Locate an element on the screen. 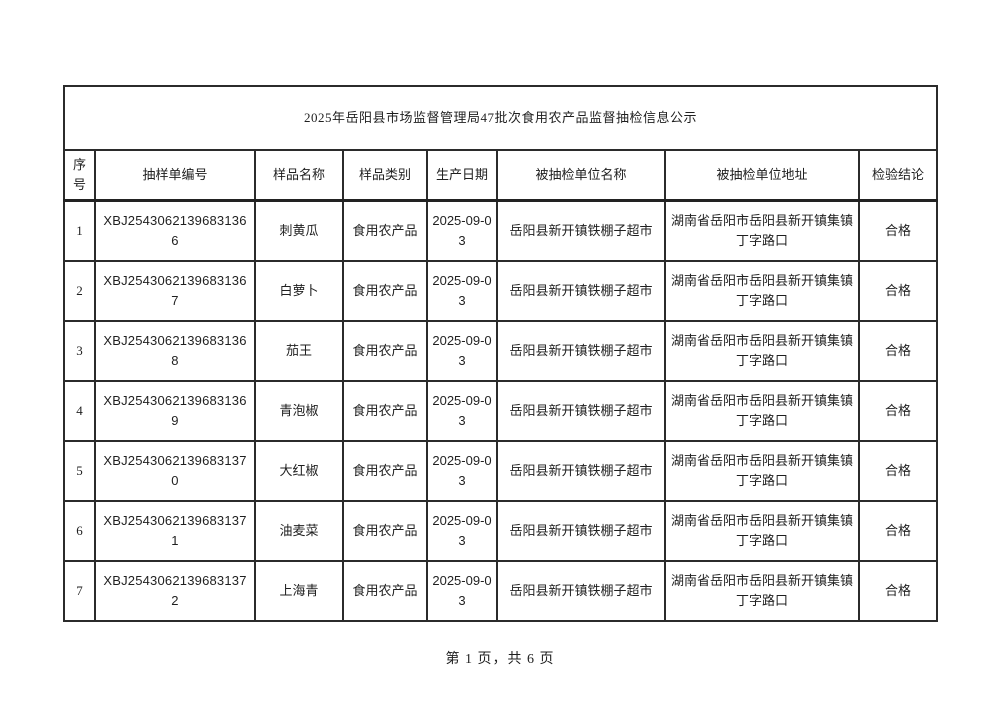 Image resolution: width=1000 pixels, height=706 pixels. cell-sample-id: XBJ25430621396831367 is located at coordinates (175, 291).